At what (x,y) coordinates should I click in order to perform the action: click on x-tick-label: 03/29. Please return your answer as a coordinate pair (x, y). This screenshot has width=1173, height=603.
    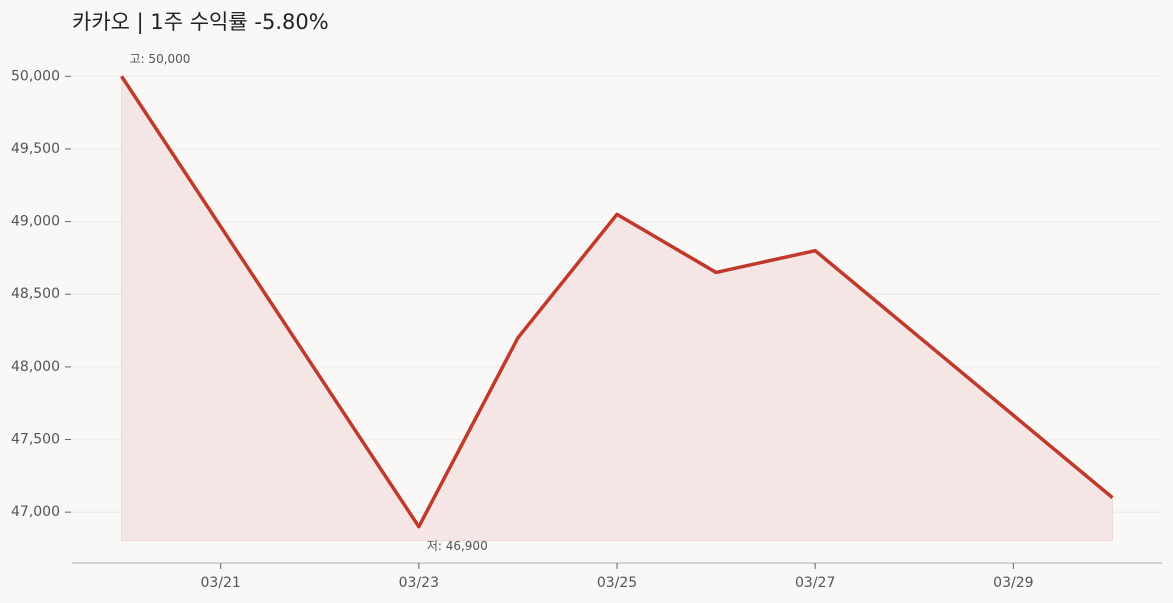
    Looking at the image, I should click on (1013, 583).